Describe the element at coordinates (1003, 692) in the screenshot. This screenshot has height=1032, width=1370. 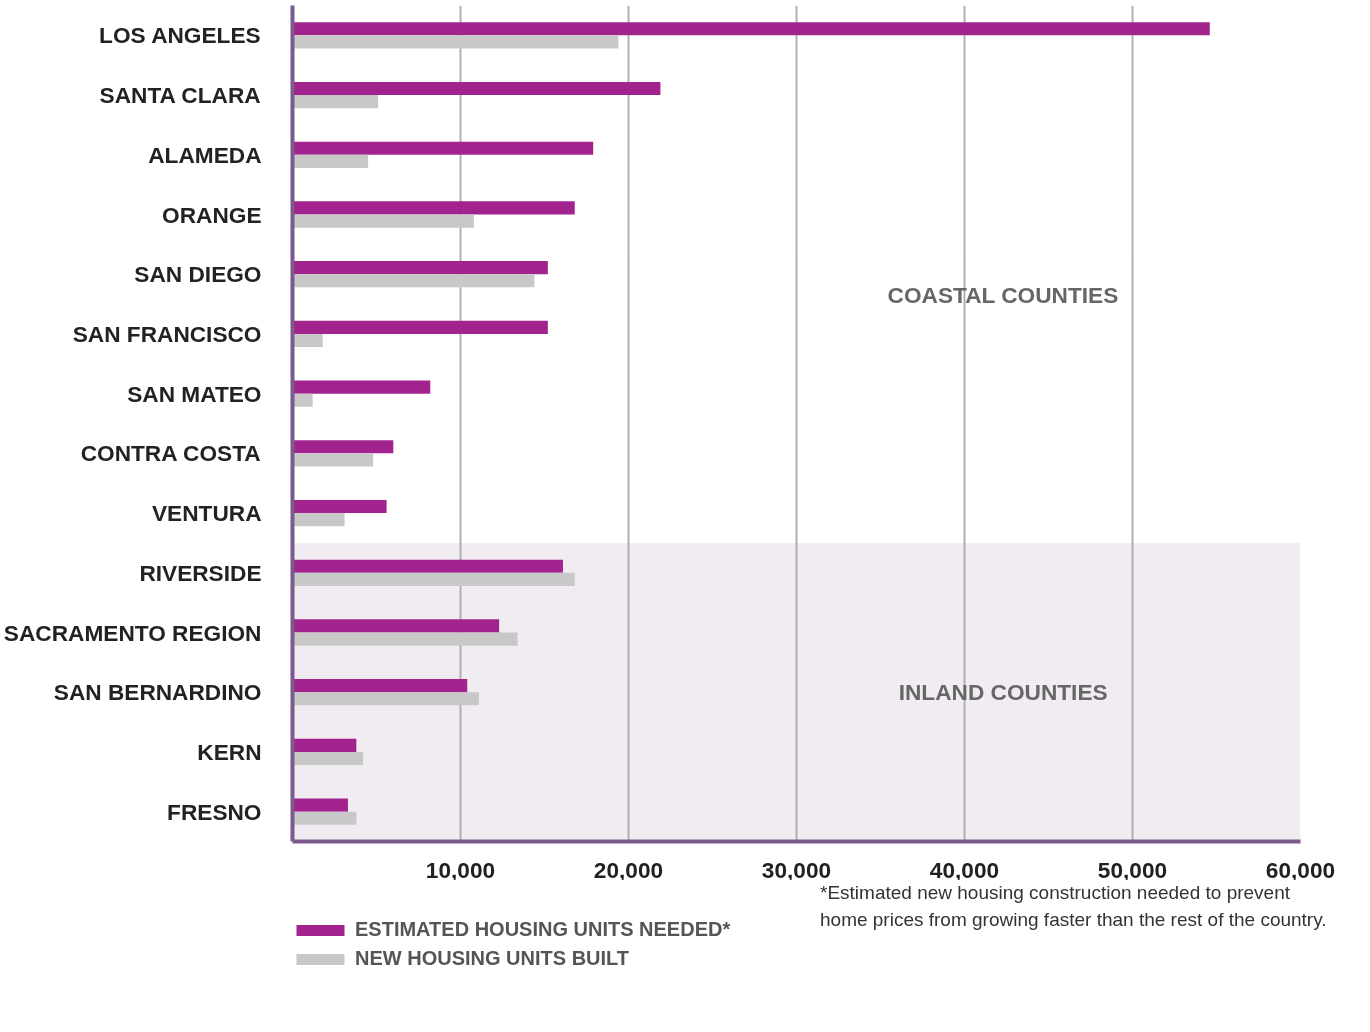
I see `band-label: INLAND COUNTIES` at that location.